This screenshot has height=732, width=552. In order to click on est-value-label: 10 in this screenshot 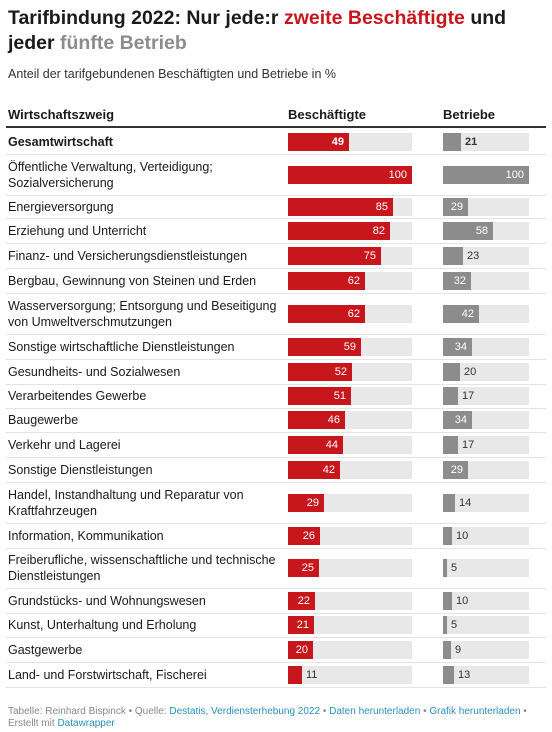, I will do `click(462, 535)`.